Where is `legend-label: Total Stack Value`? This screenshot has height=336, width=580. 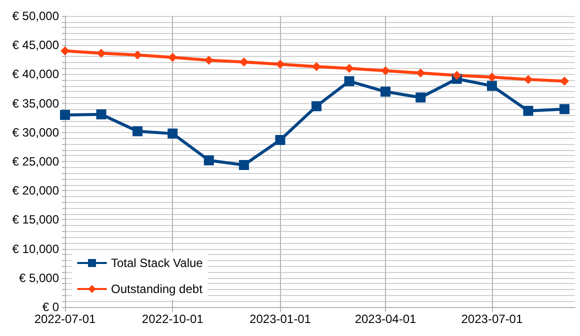 legend-label: Total Stack Value is located at coordinates (157, 263).